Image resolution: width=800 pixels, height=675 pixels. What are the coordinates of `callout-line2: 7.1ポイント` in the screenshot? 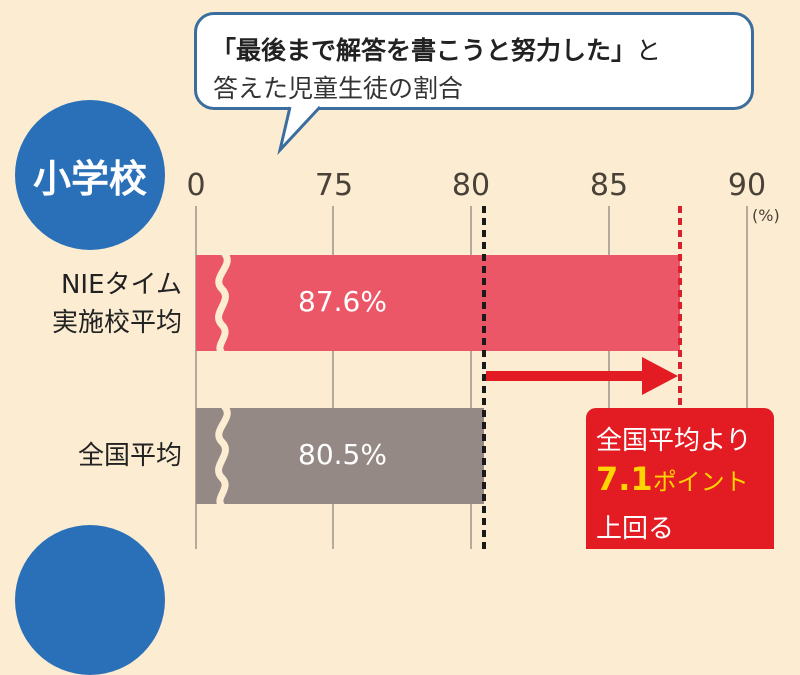 It's located at (672, 479).